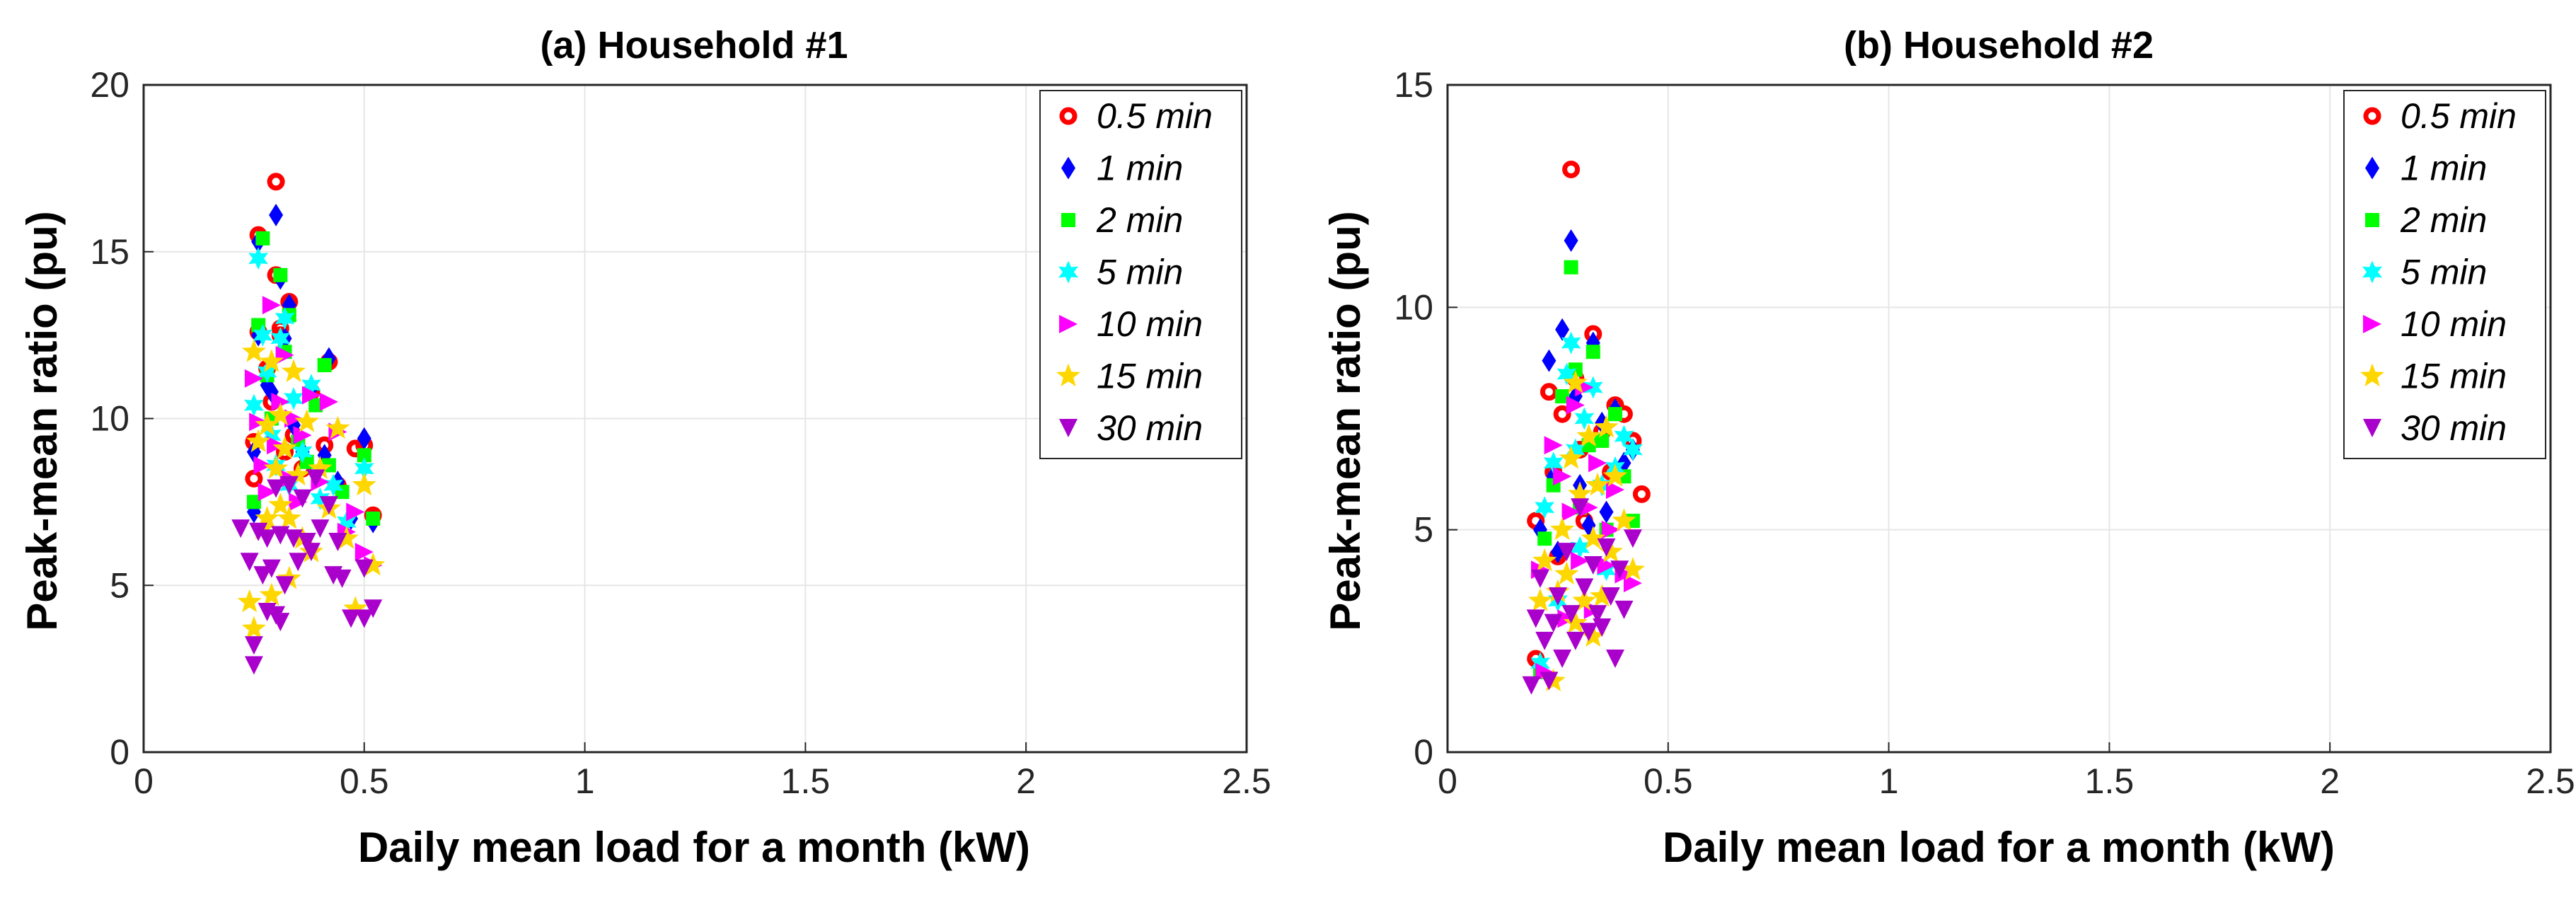  What do you see at coordinates (2443, 220) in the screenshot?
I see `legend-label: 2 min` at bounding box center [2443, 220].